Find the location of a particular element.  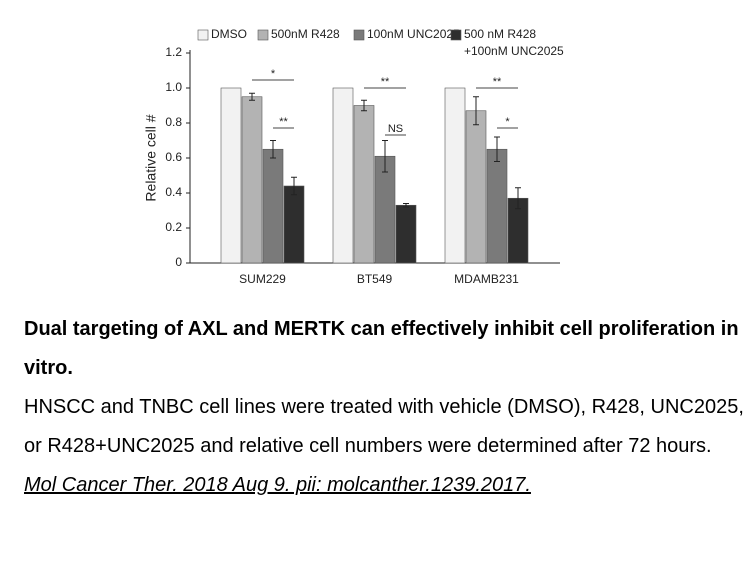

y-tick-label: 0.4 is located at coordinates (173, 192).